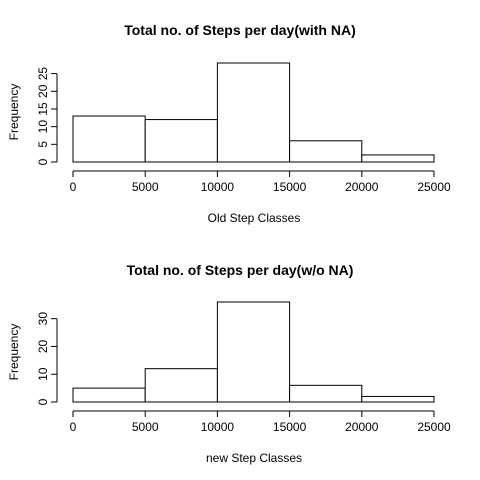 This screenshot has width=480, height=480. I want to click on chart-title: Total no. of Steps per day(w/o NA), so click(240, 270).